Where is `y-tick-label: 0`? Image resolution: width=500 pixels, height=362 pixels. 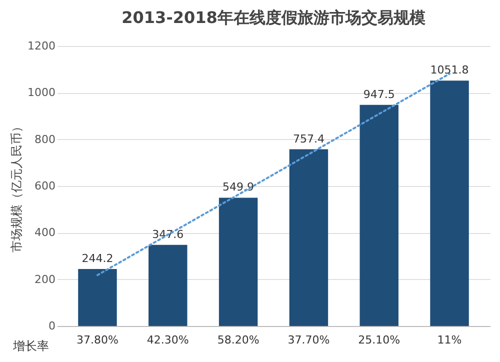 y-tick-label: 0 is located at coordinates (52, 326).